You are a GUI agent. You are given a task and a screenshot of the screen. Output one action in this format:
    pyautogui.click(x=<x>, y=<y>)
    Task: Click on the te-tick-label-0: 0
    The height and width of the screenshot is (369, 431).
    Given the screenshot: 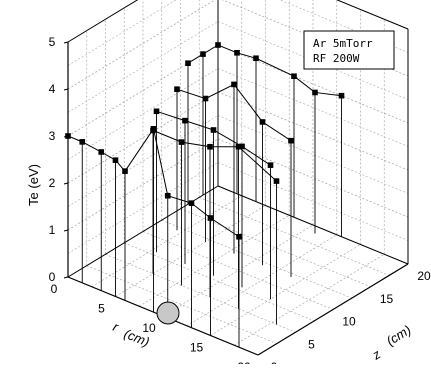 What is the action you would take?
    pyautogui.click(x=52, y=277)
    